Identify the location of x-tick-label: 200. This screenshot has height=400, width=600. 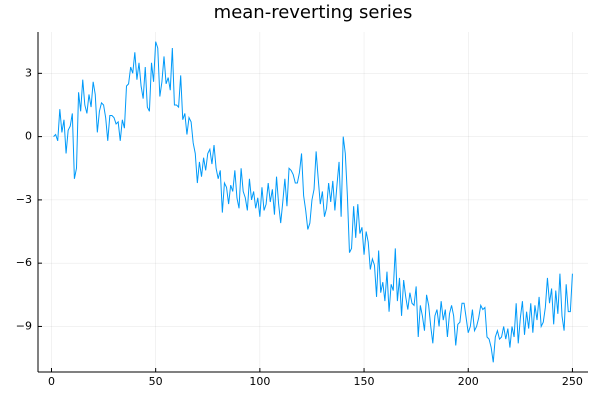
(468, 381).